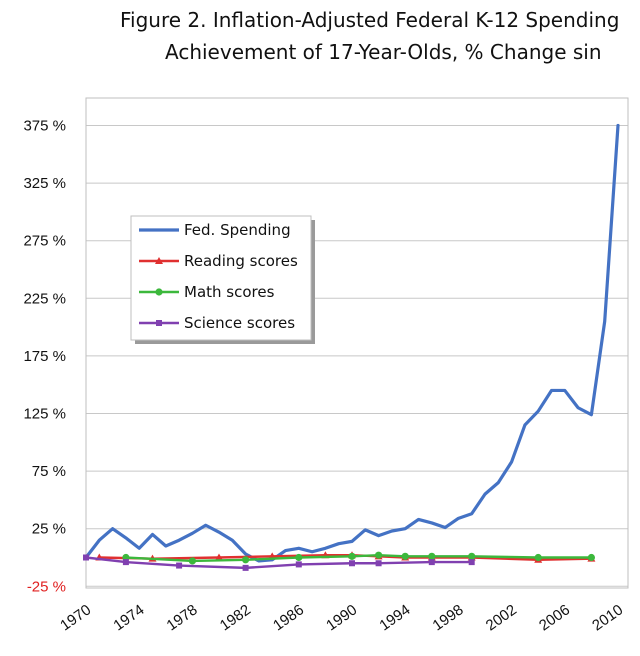  Describe the element at coordinates (235, 617) in the screenshot. I see `x-tick-label: 1982` at that location.